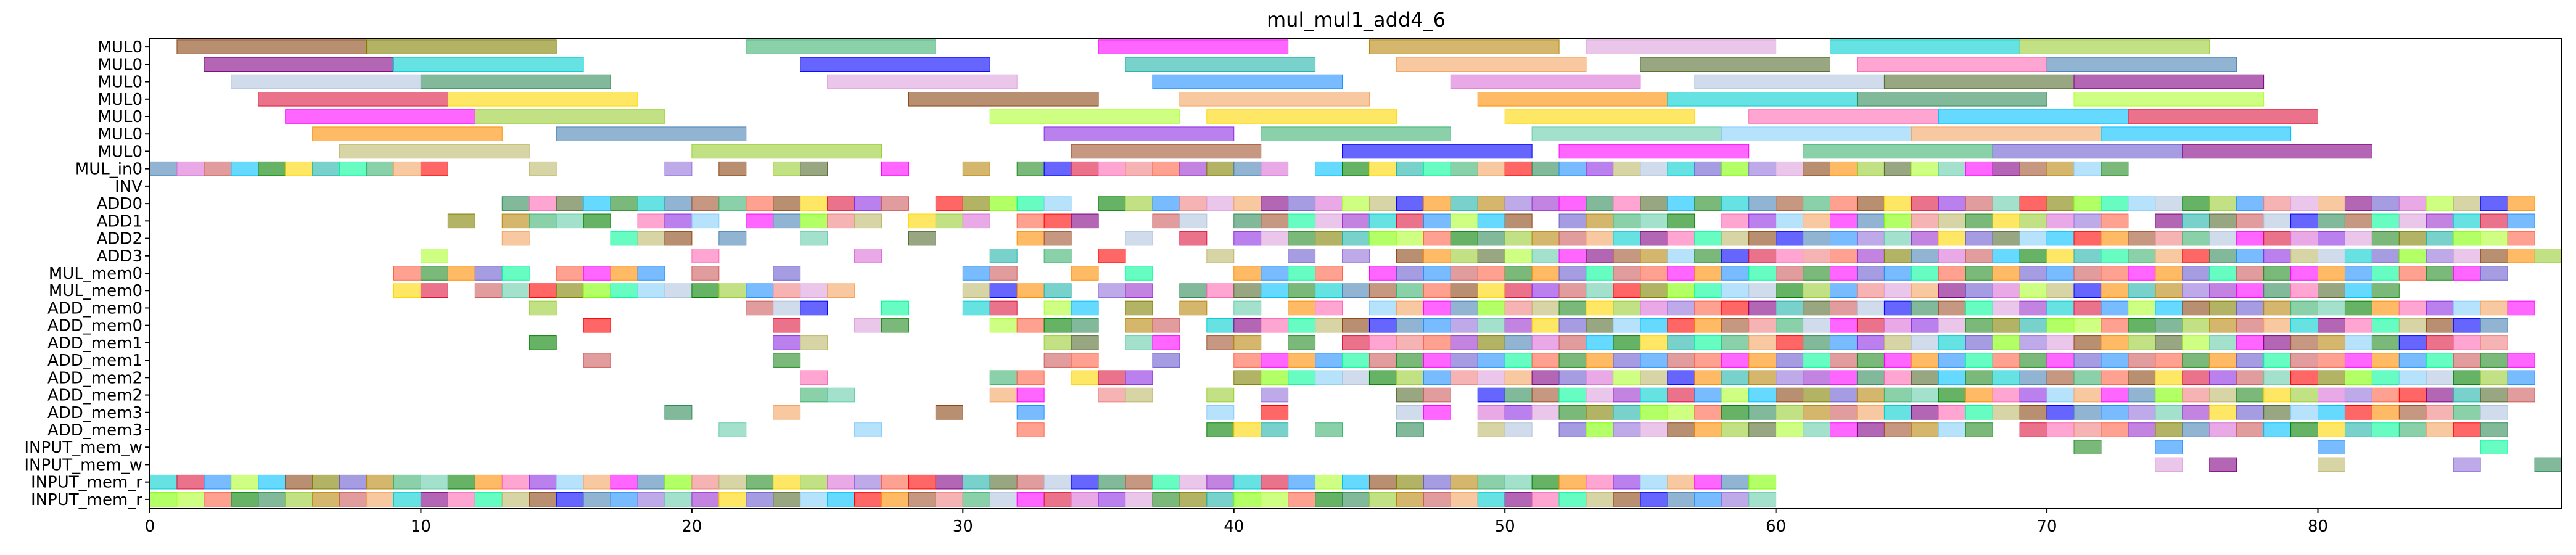  I want to click on x-tick-label: 0, so click(150, 527).